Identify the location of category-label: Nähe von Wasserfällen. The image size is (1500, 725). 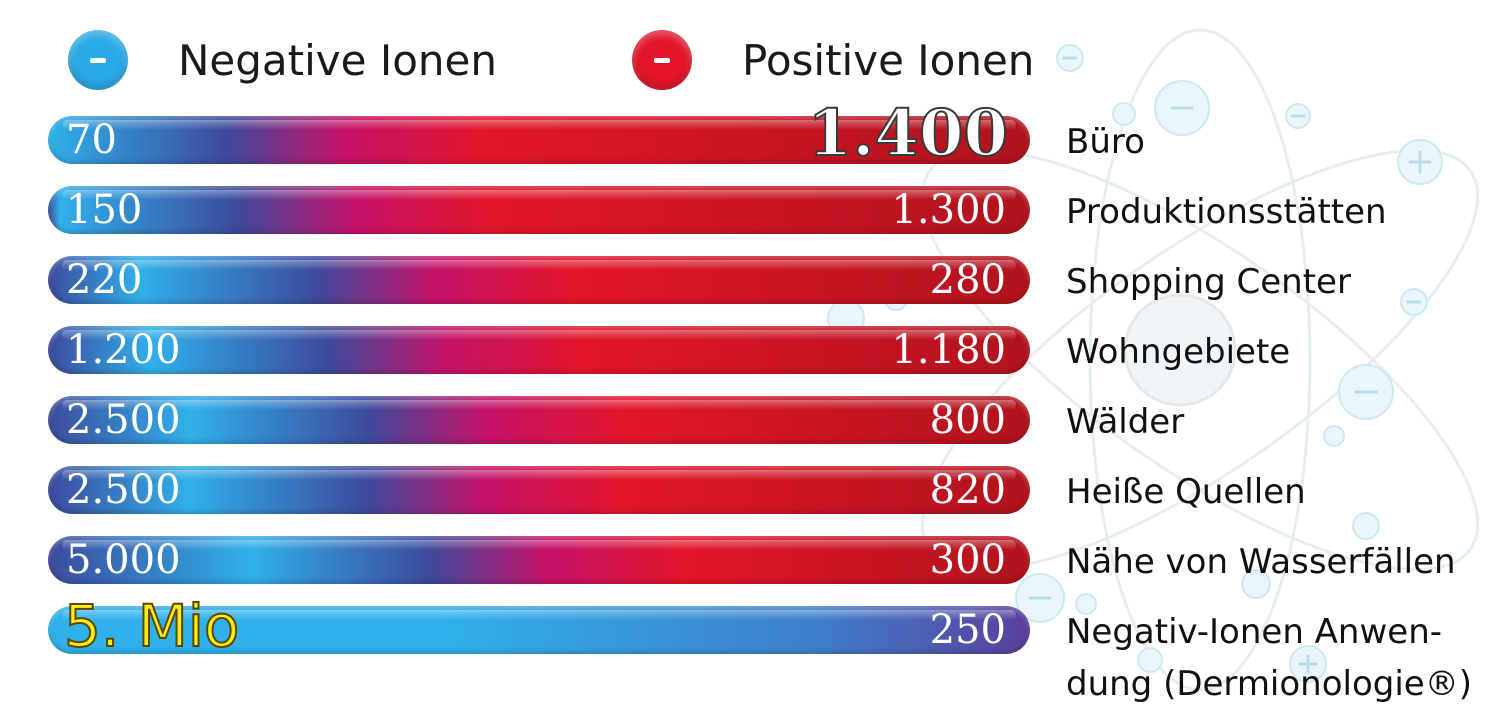
(1261, 562).